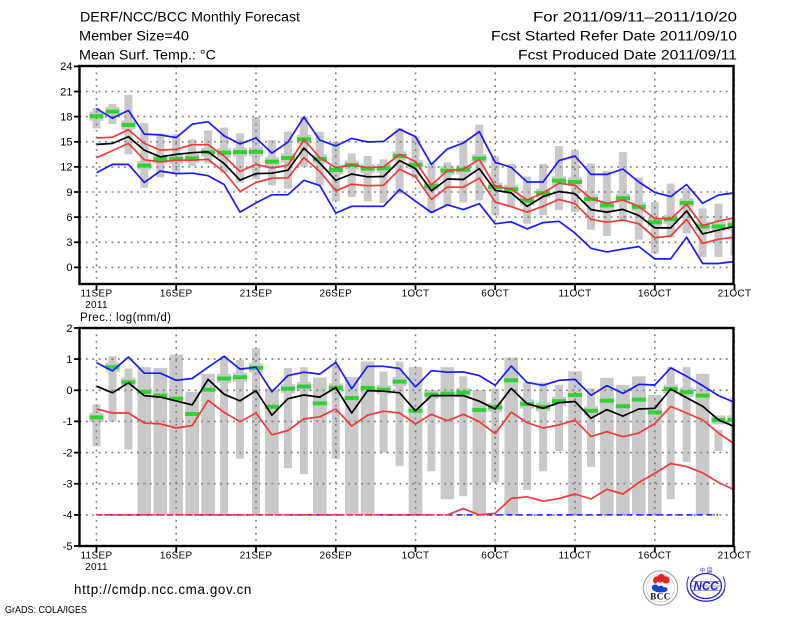  Describe the element at coordinates (134, 36) in the screenshot. I see `svg-text: Member Size=40` at that location.